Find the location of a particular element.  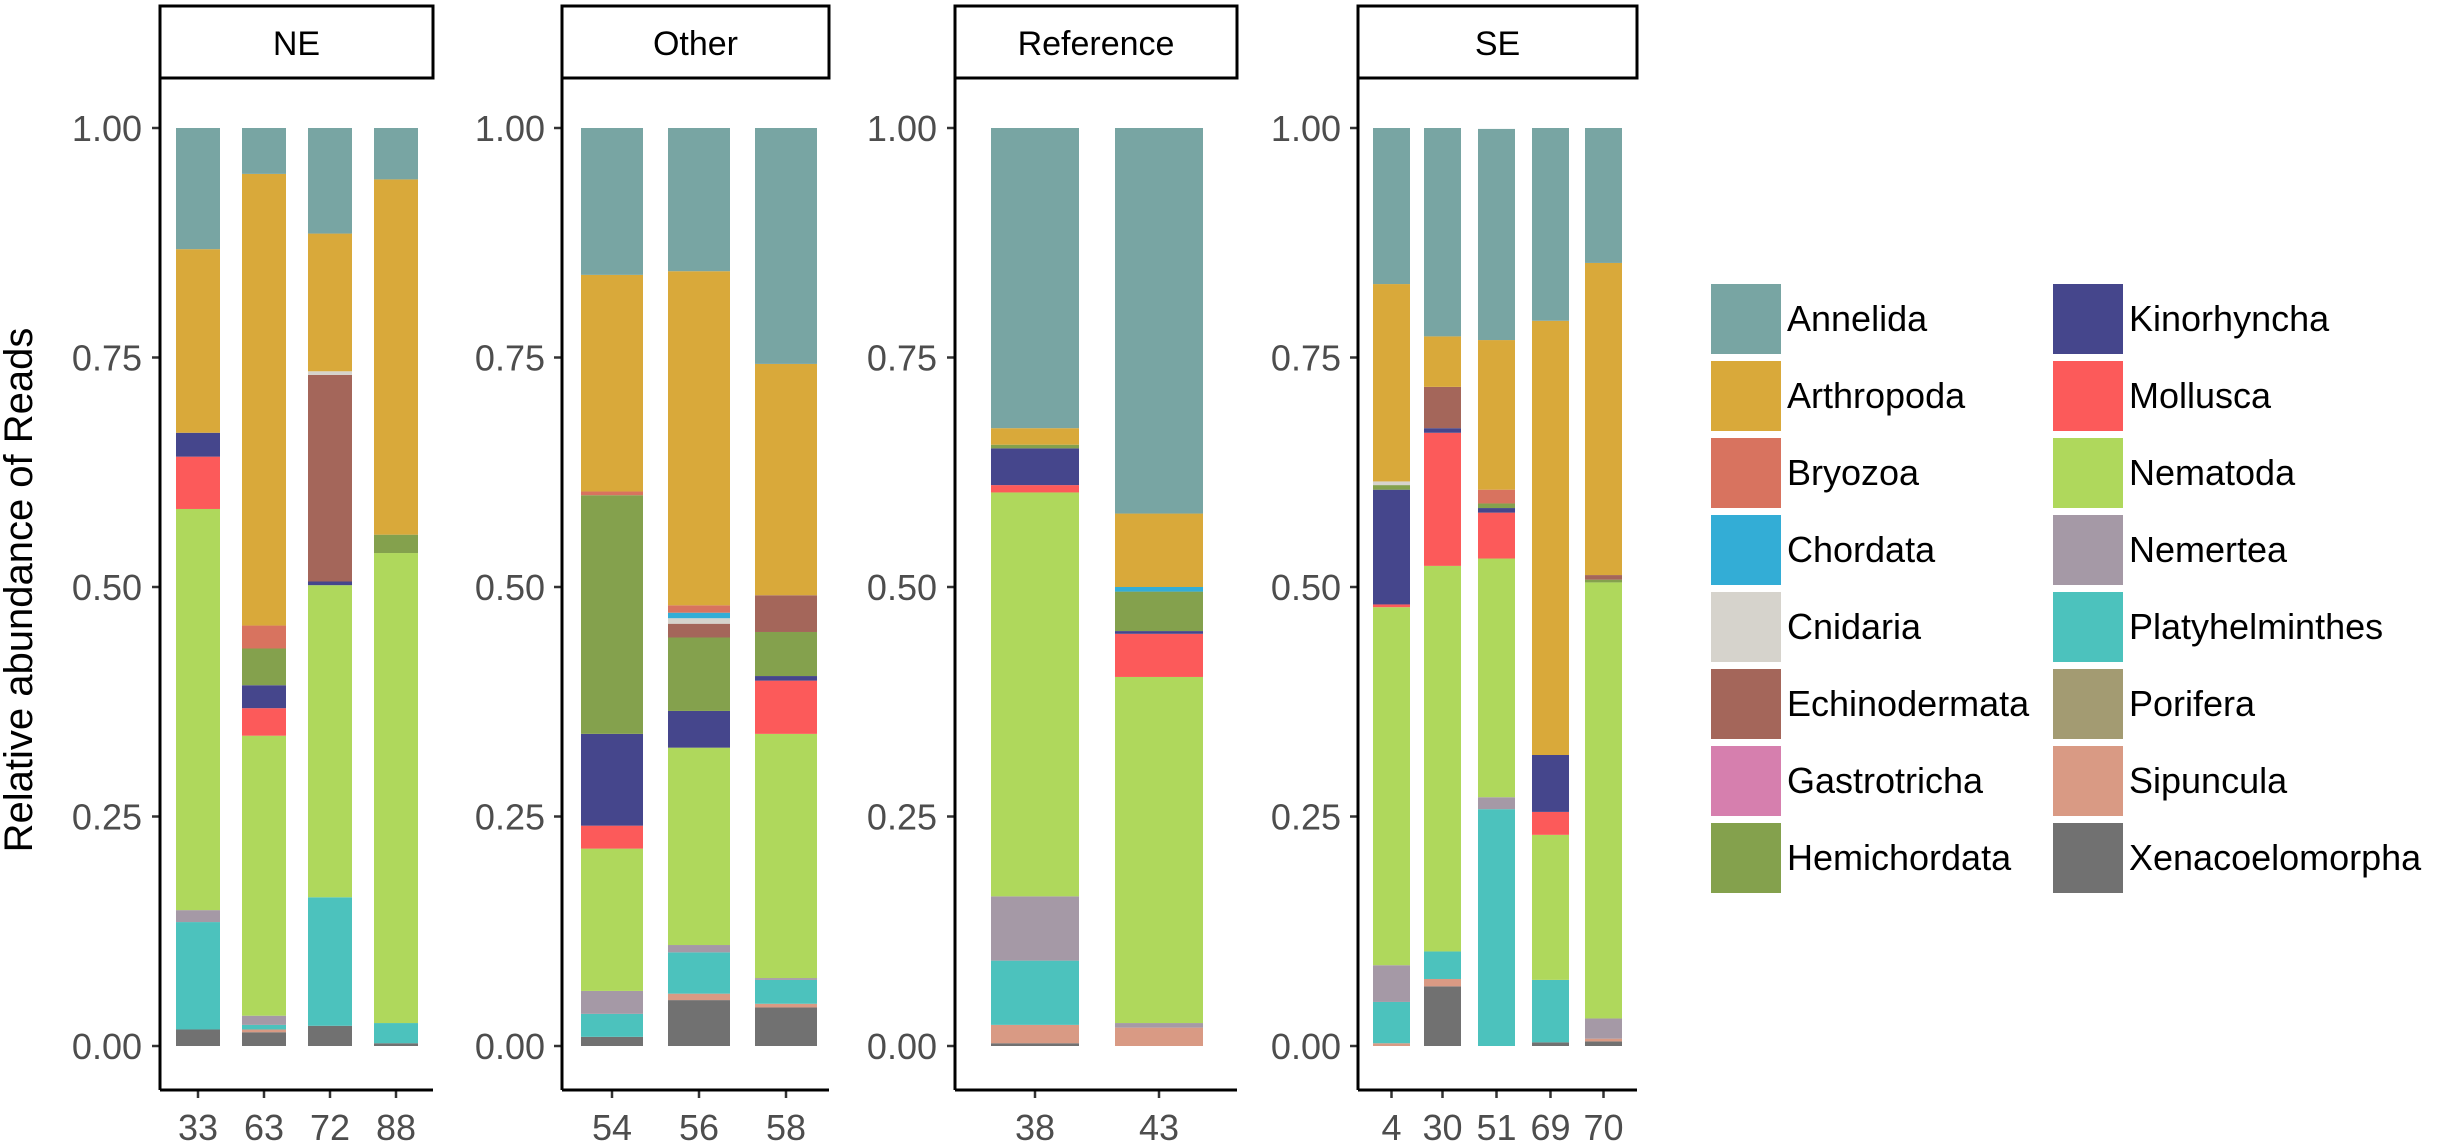

bar-segment-bryozoa is located at coordinates (1496, 496).